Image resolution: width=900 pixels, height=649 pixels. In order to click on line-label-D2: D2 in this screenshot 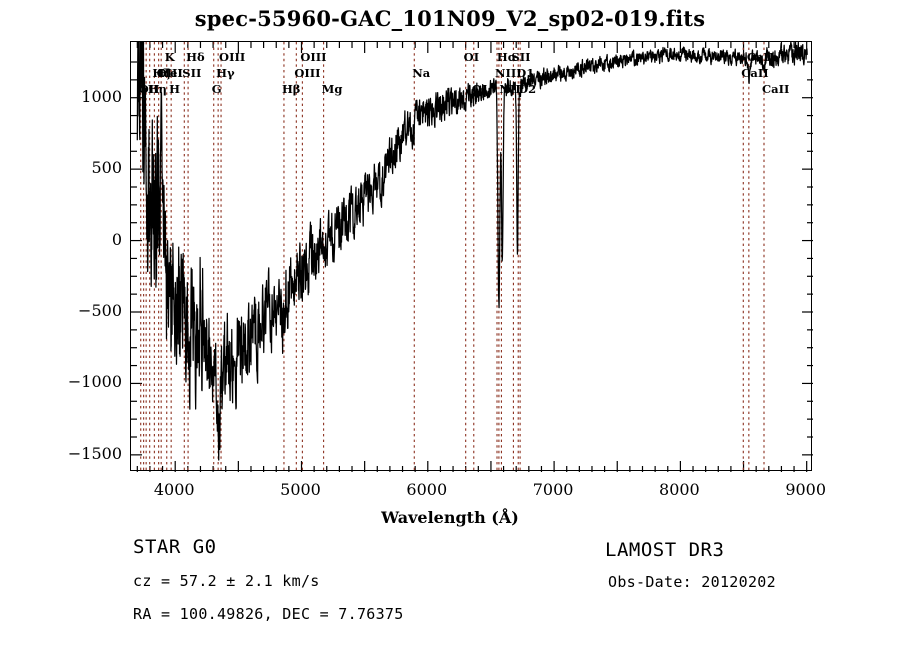, I will do `click(527, 89)`.